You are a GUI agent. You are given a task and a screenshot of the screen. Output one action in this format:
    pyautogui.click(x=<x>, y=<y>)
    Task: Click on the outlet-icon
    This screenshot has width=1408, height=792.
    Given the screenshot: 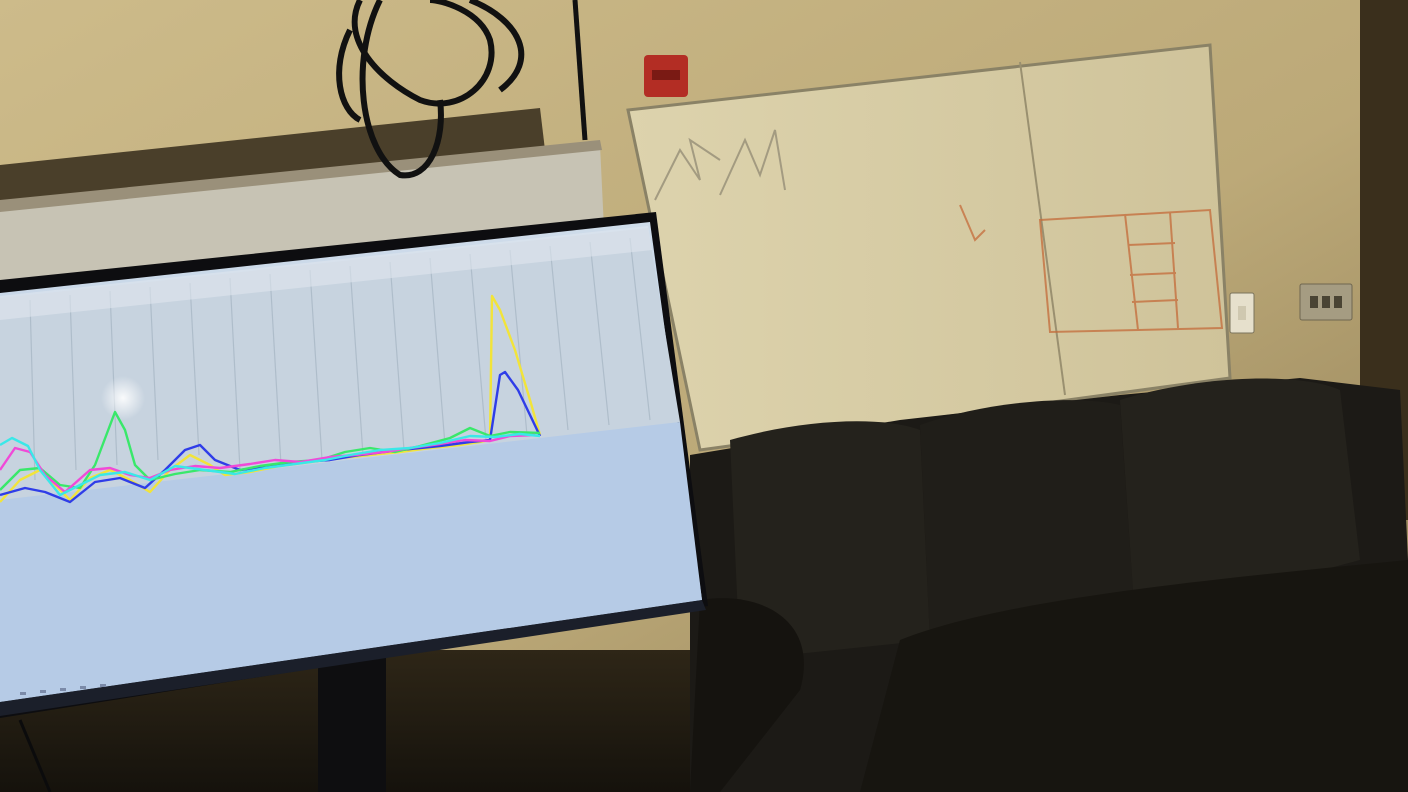 What is the action you would take?
    pyautogui.click(x=1326, y=302)
    